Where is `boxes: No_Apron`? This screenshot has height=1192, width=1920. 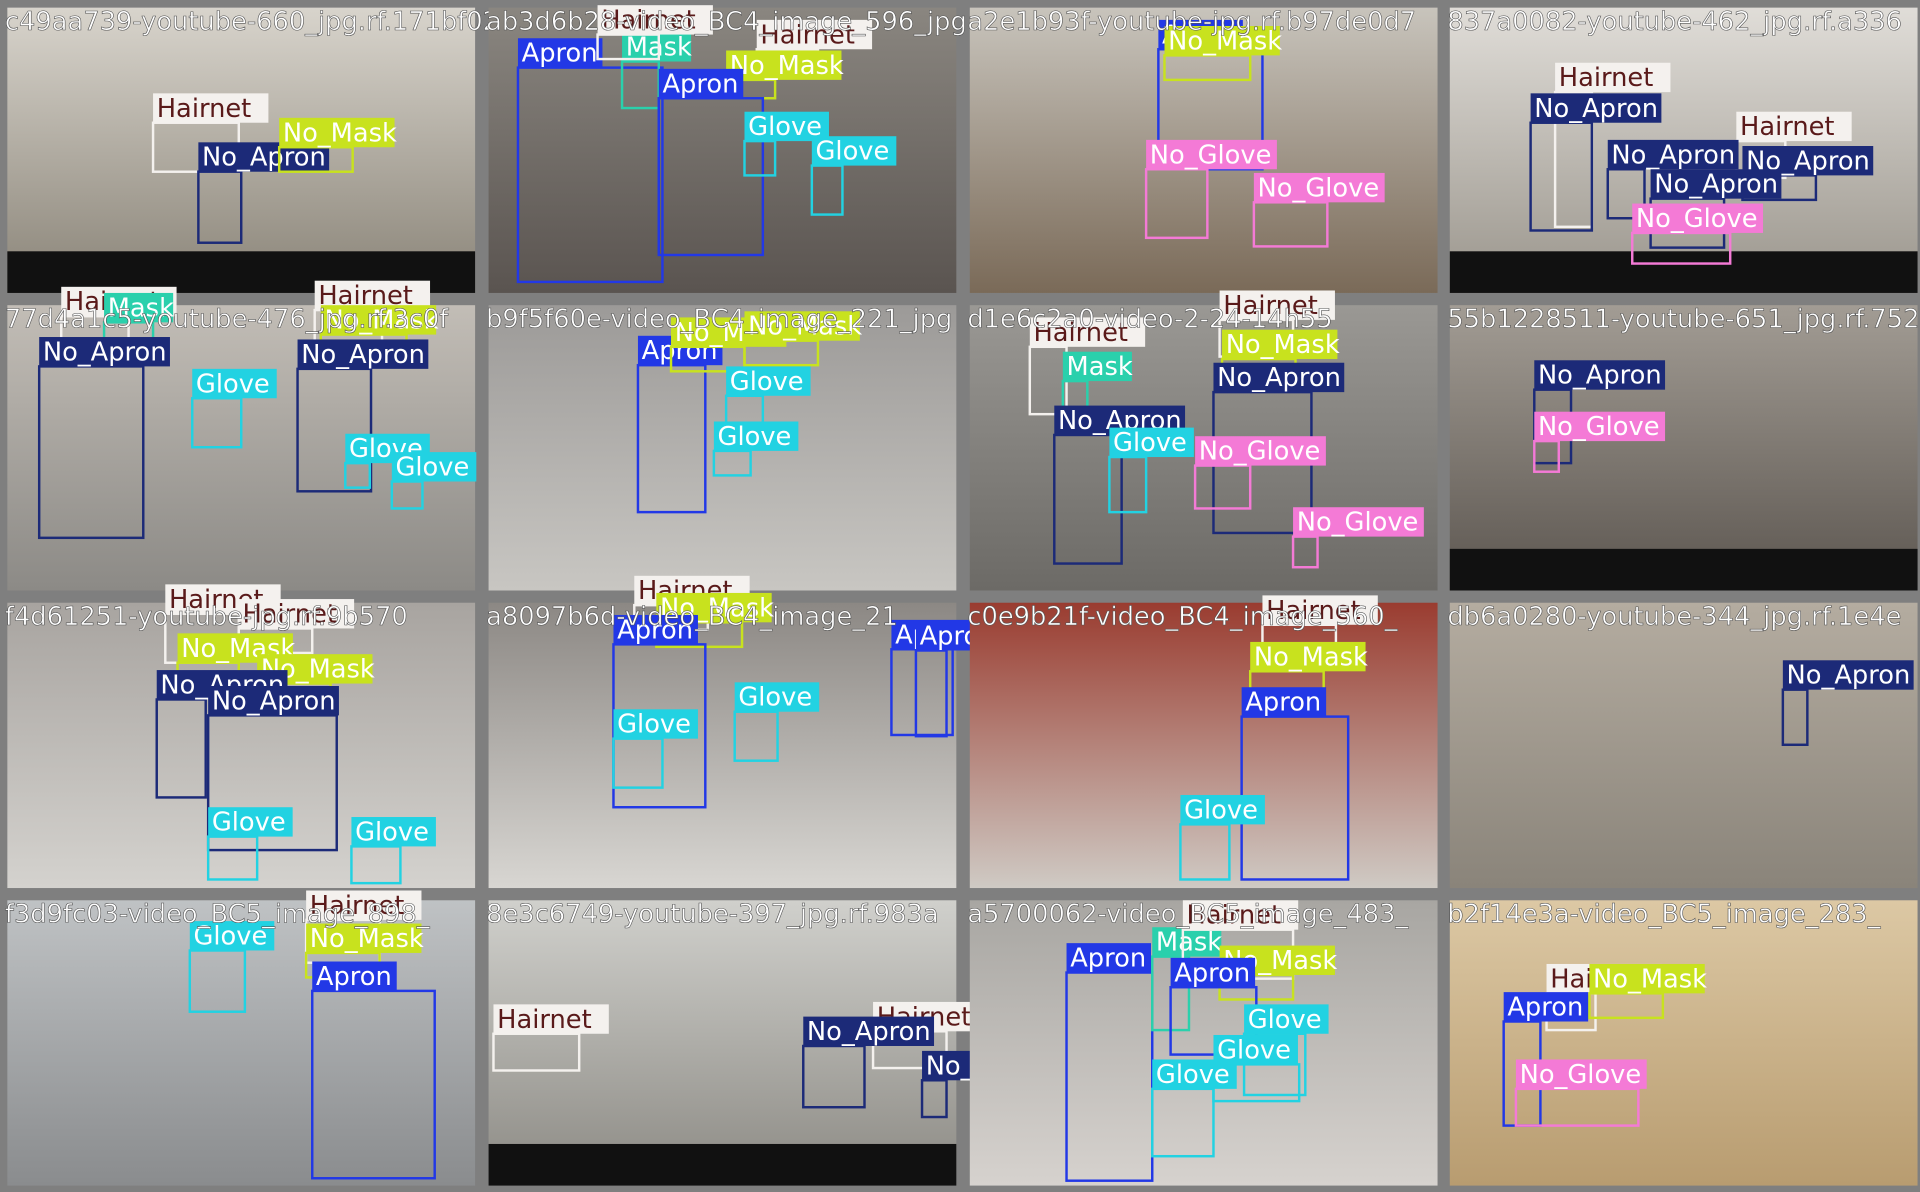 boxes: No_Apron is located at coordinates (1847, 703).